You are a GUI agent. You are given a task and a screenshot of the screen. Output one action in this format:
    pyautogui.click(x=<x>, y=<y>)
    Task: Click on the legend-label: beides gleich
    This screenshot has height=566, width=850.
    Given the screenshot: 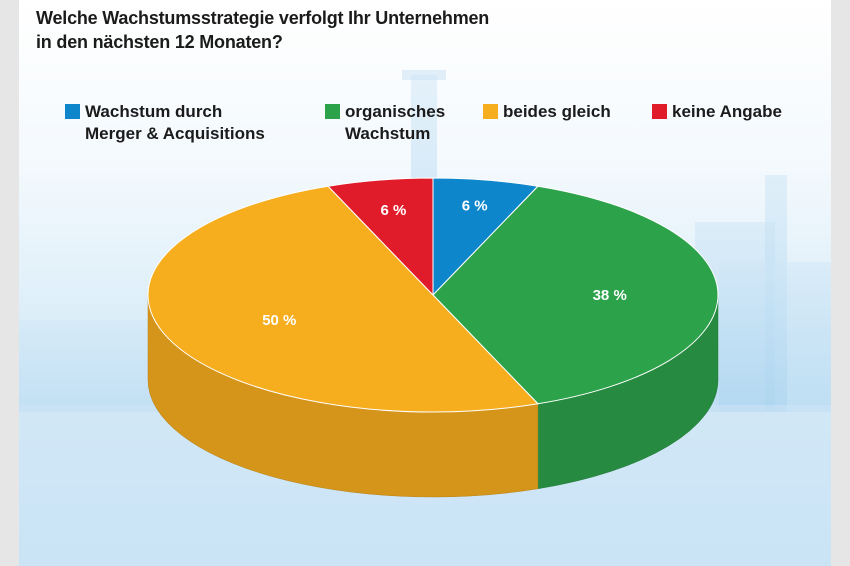 What is the action you would take?
    pyautogui.click(x=557, y=111)
    